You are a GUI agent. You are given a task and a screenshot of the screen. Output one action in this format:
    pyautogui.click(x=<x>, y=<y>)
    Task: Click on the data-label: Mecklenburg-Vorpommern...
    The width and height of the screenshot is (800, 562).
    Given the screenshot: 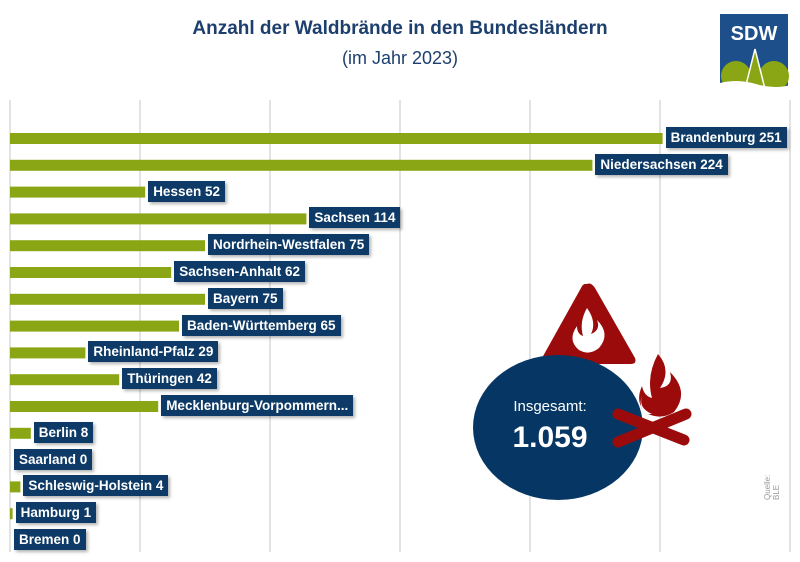 What is the action you would take?
    pyautogui.click(x=257, y=405)
    